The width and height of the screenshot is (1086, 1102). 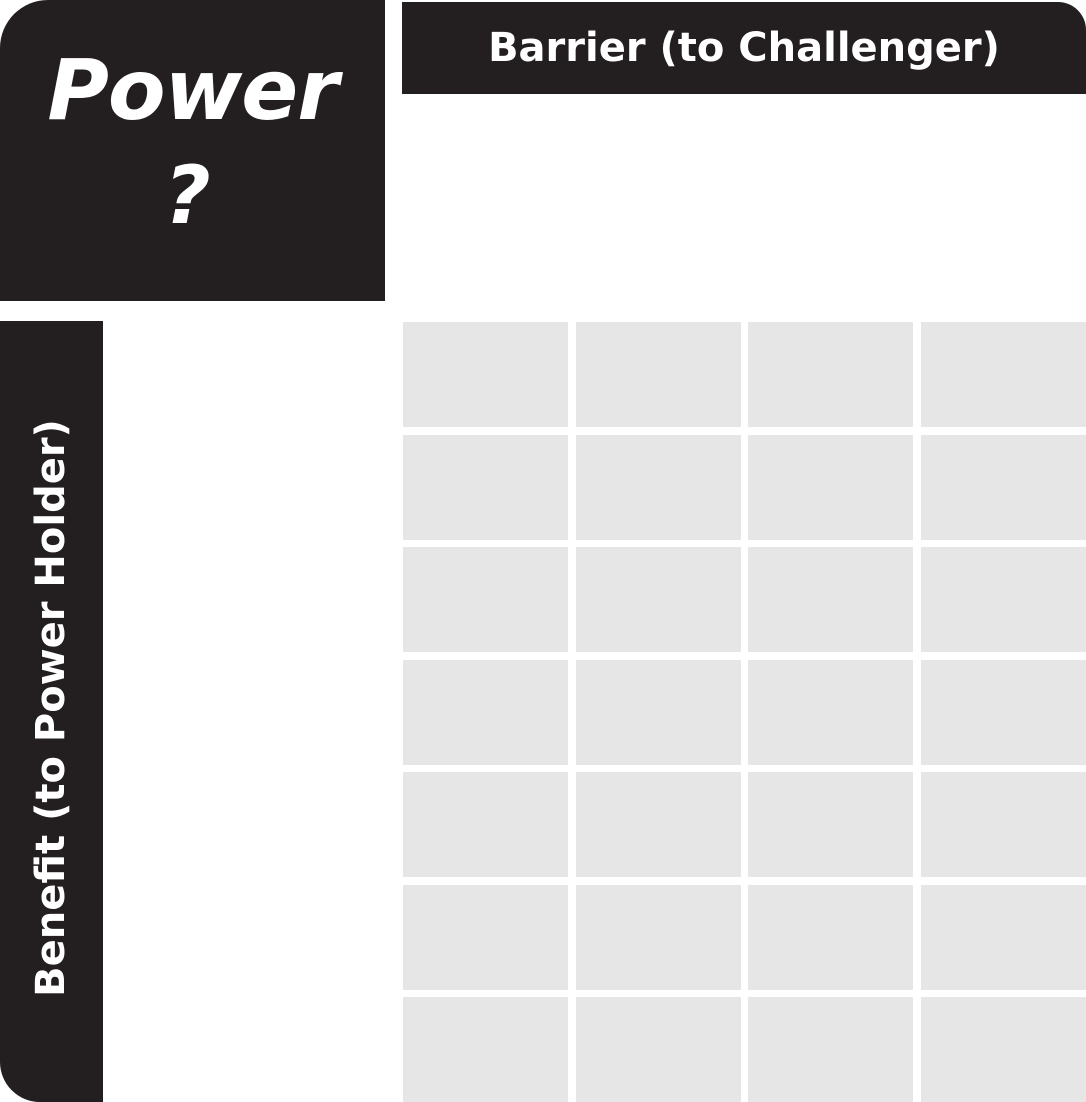 I want to click on power-corner-box: Power ?, so click(x=192, y=150).